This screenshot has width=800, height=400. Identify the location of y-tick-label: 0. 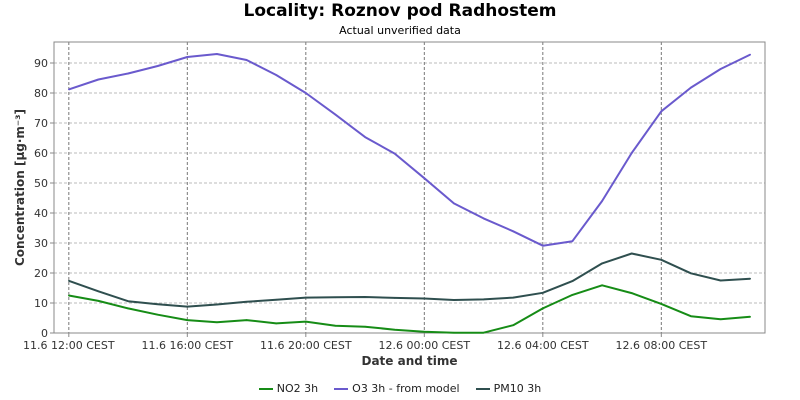
(44, 333).